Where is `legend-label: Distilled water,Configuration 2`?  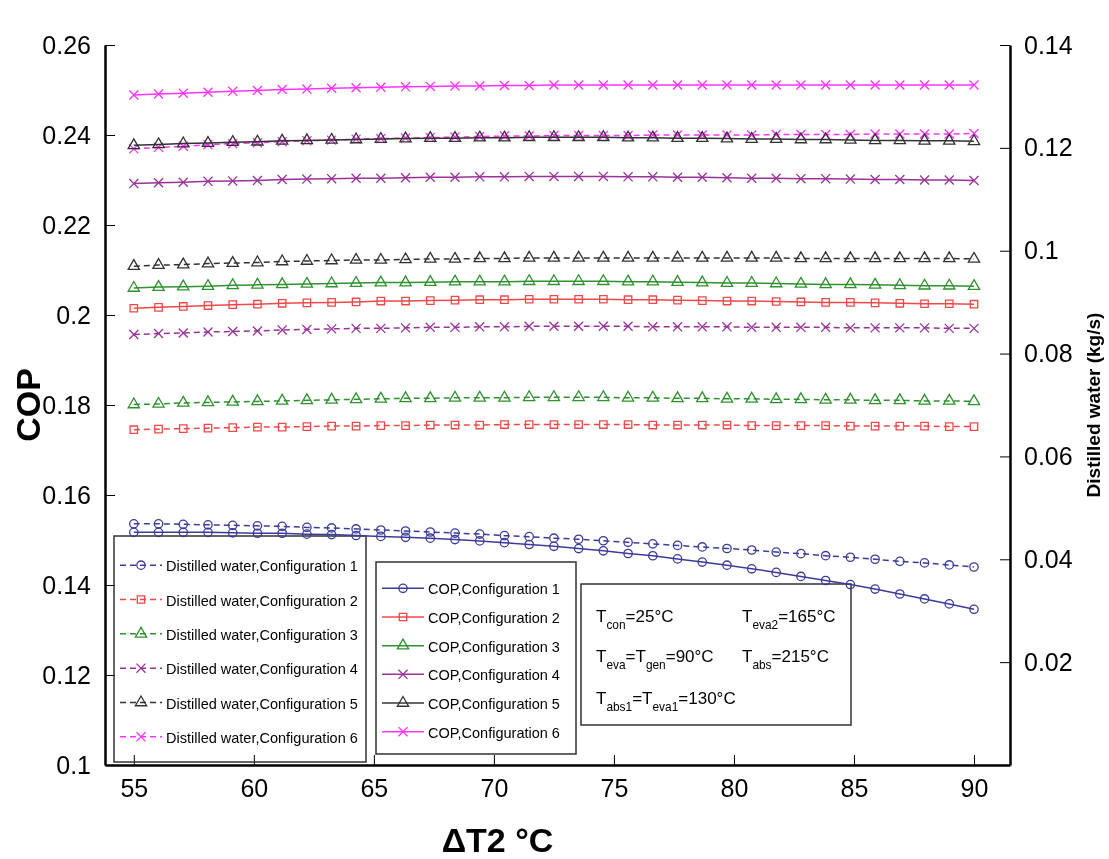 legend-label: Distilled water,Configuration 2 is located at coordinates (262, 600).